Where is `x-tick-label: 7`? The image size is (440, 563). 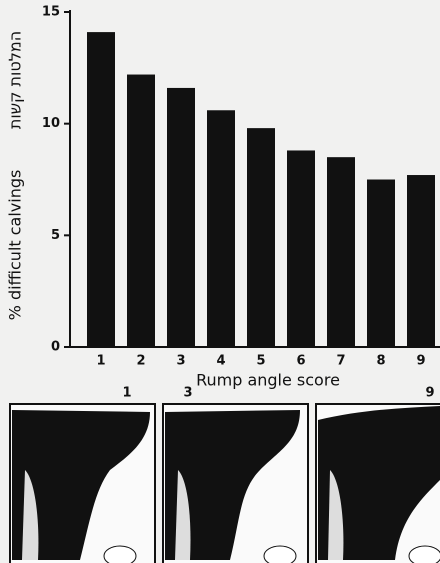
x-tick-label: 7 is located at coordinates (340, 361).